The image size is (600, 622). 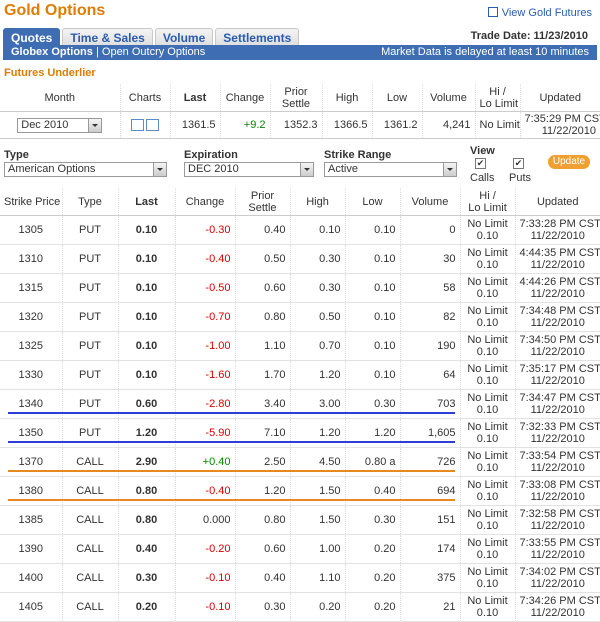 I want to click on cell: +9.2, so click(x=245, y=125).